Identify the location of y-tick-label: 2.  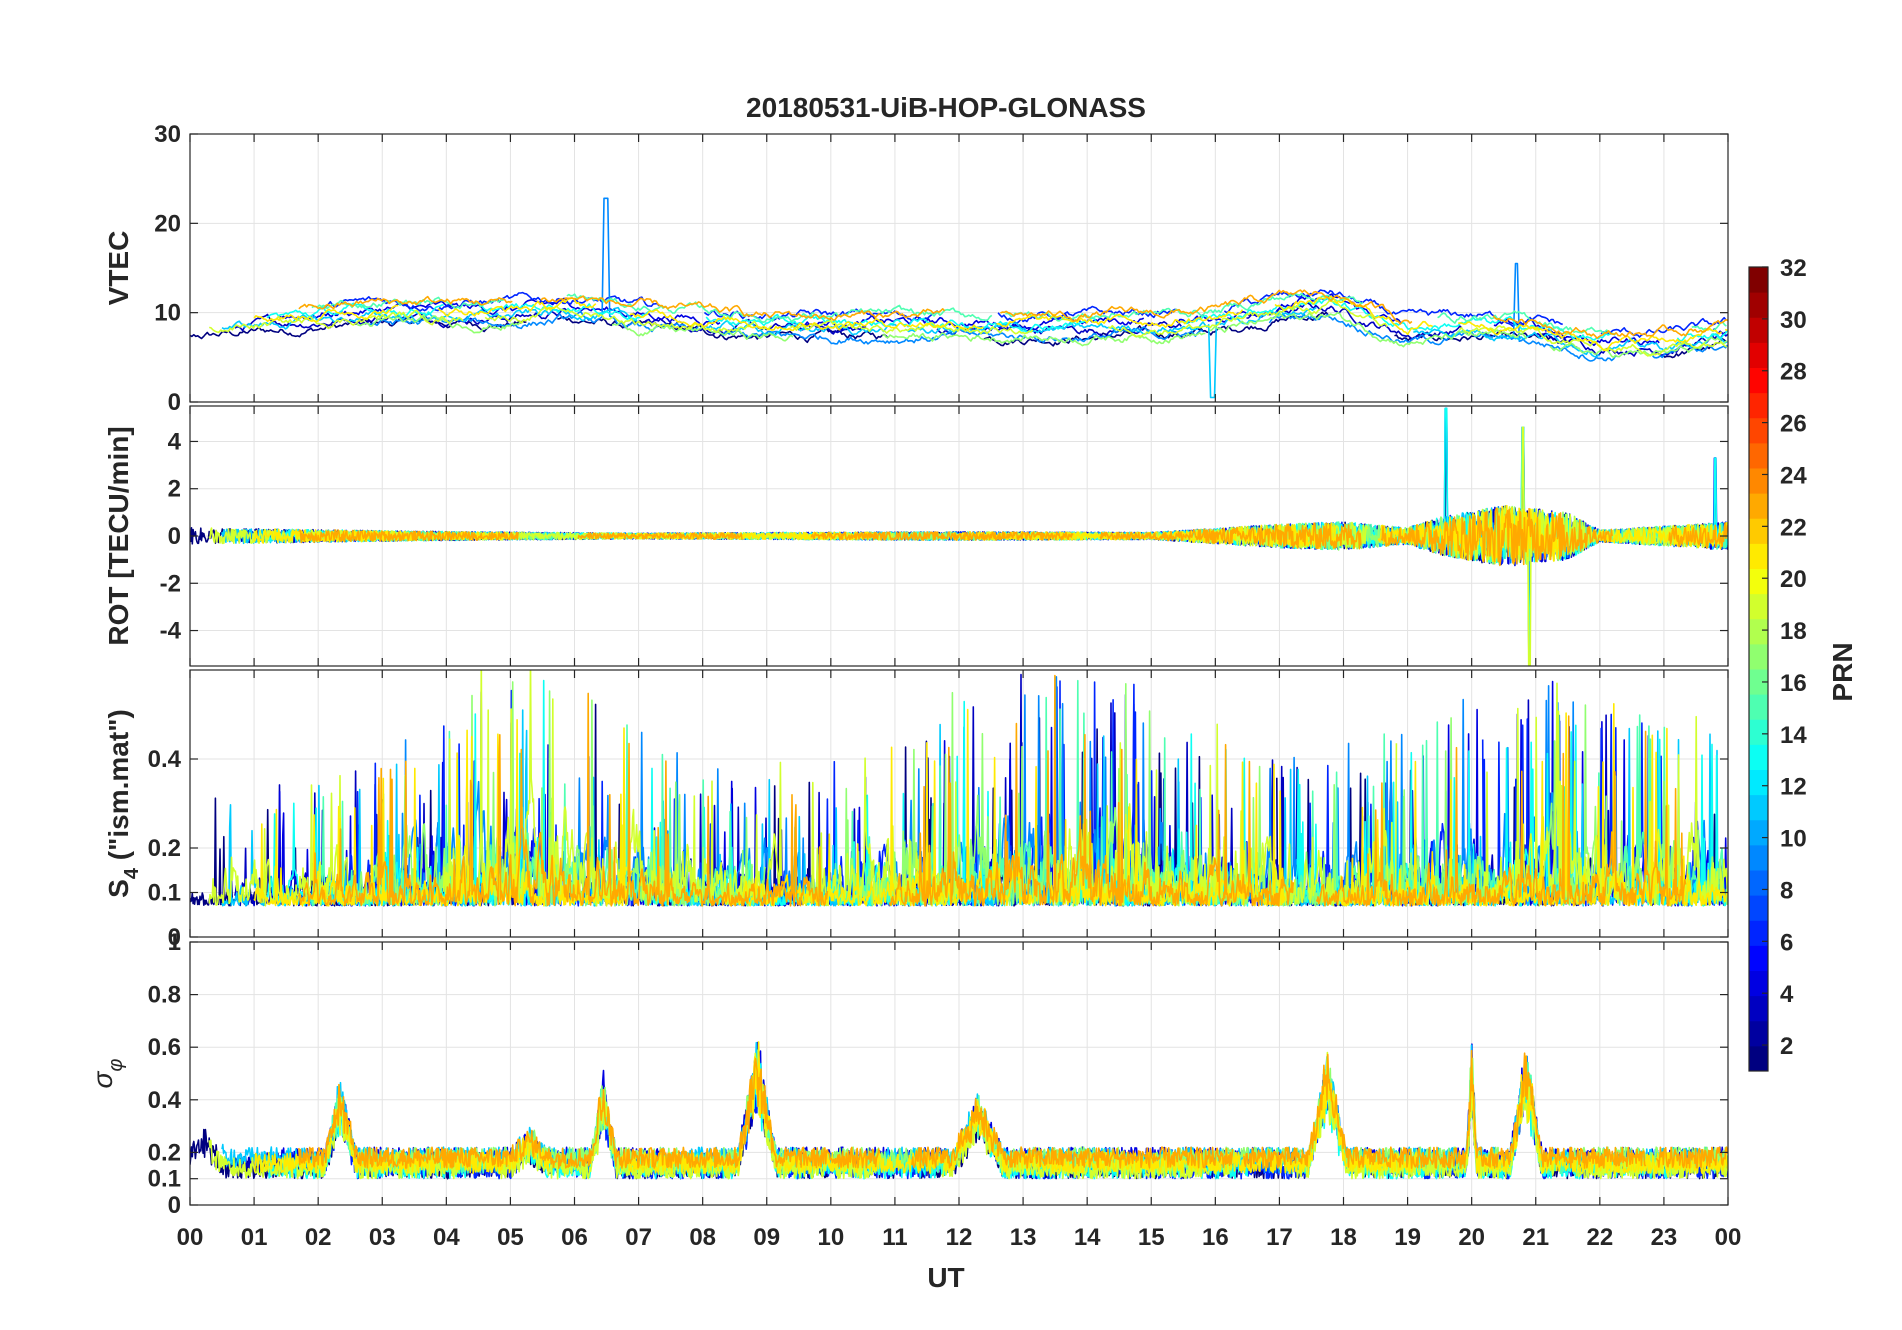
(174, 489).